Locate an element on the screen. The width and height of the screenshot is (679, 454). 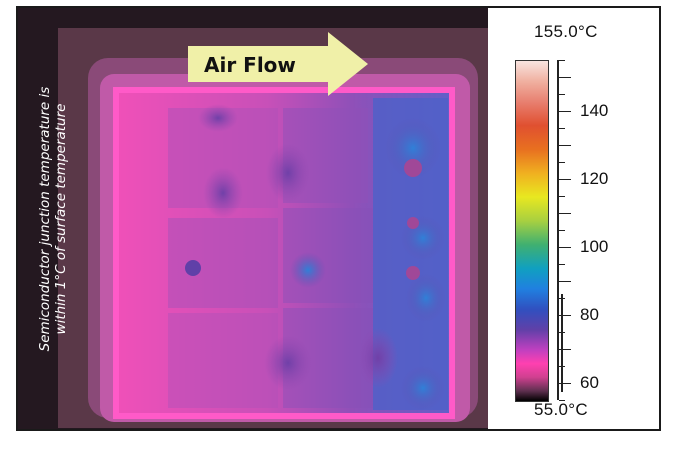
scale-axis-line is located at coordinates (558, 230).